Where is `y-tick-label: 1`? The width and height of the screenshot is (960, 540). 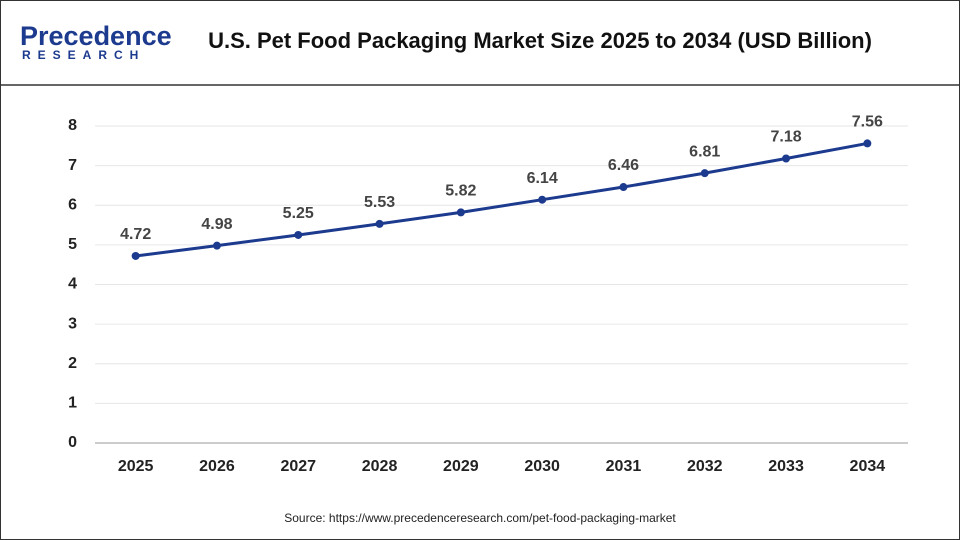
y-tick-label: 1 is located at coordinates (72, 403).